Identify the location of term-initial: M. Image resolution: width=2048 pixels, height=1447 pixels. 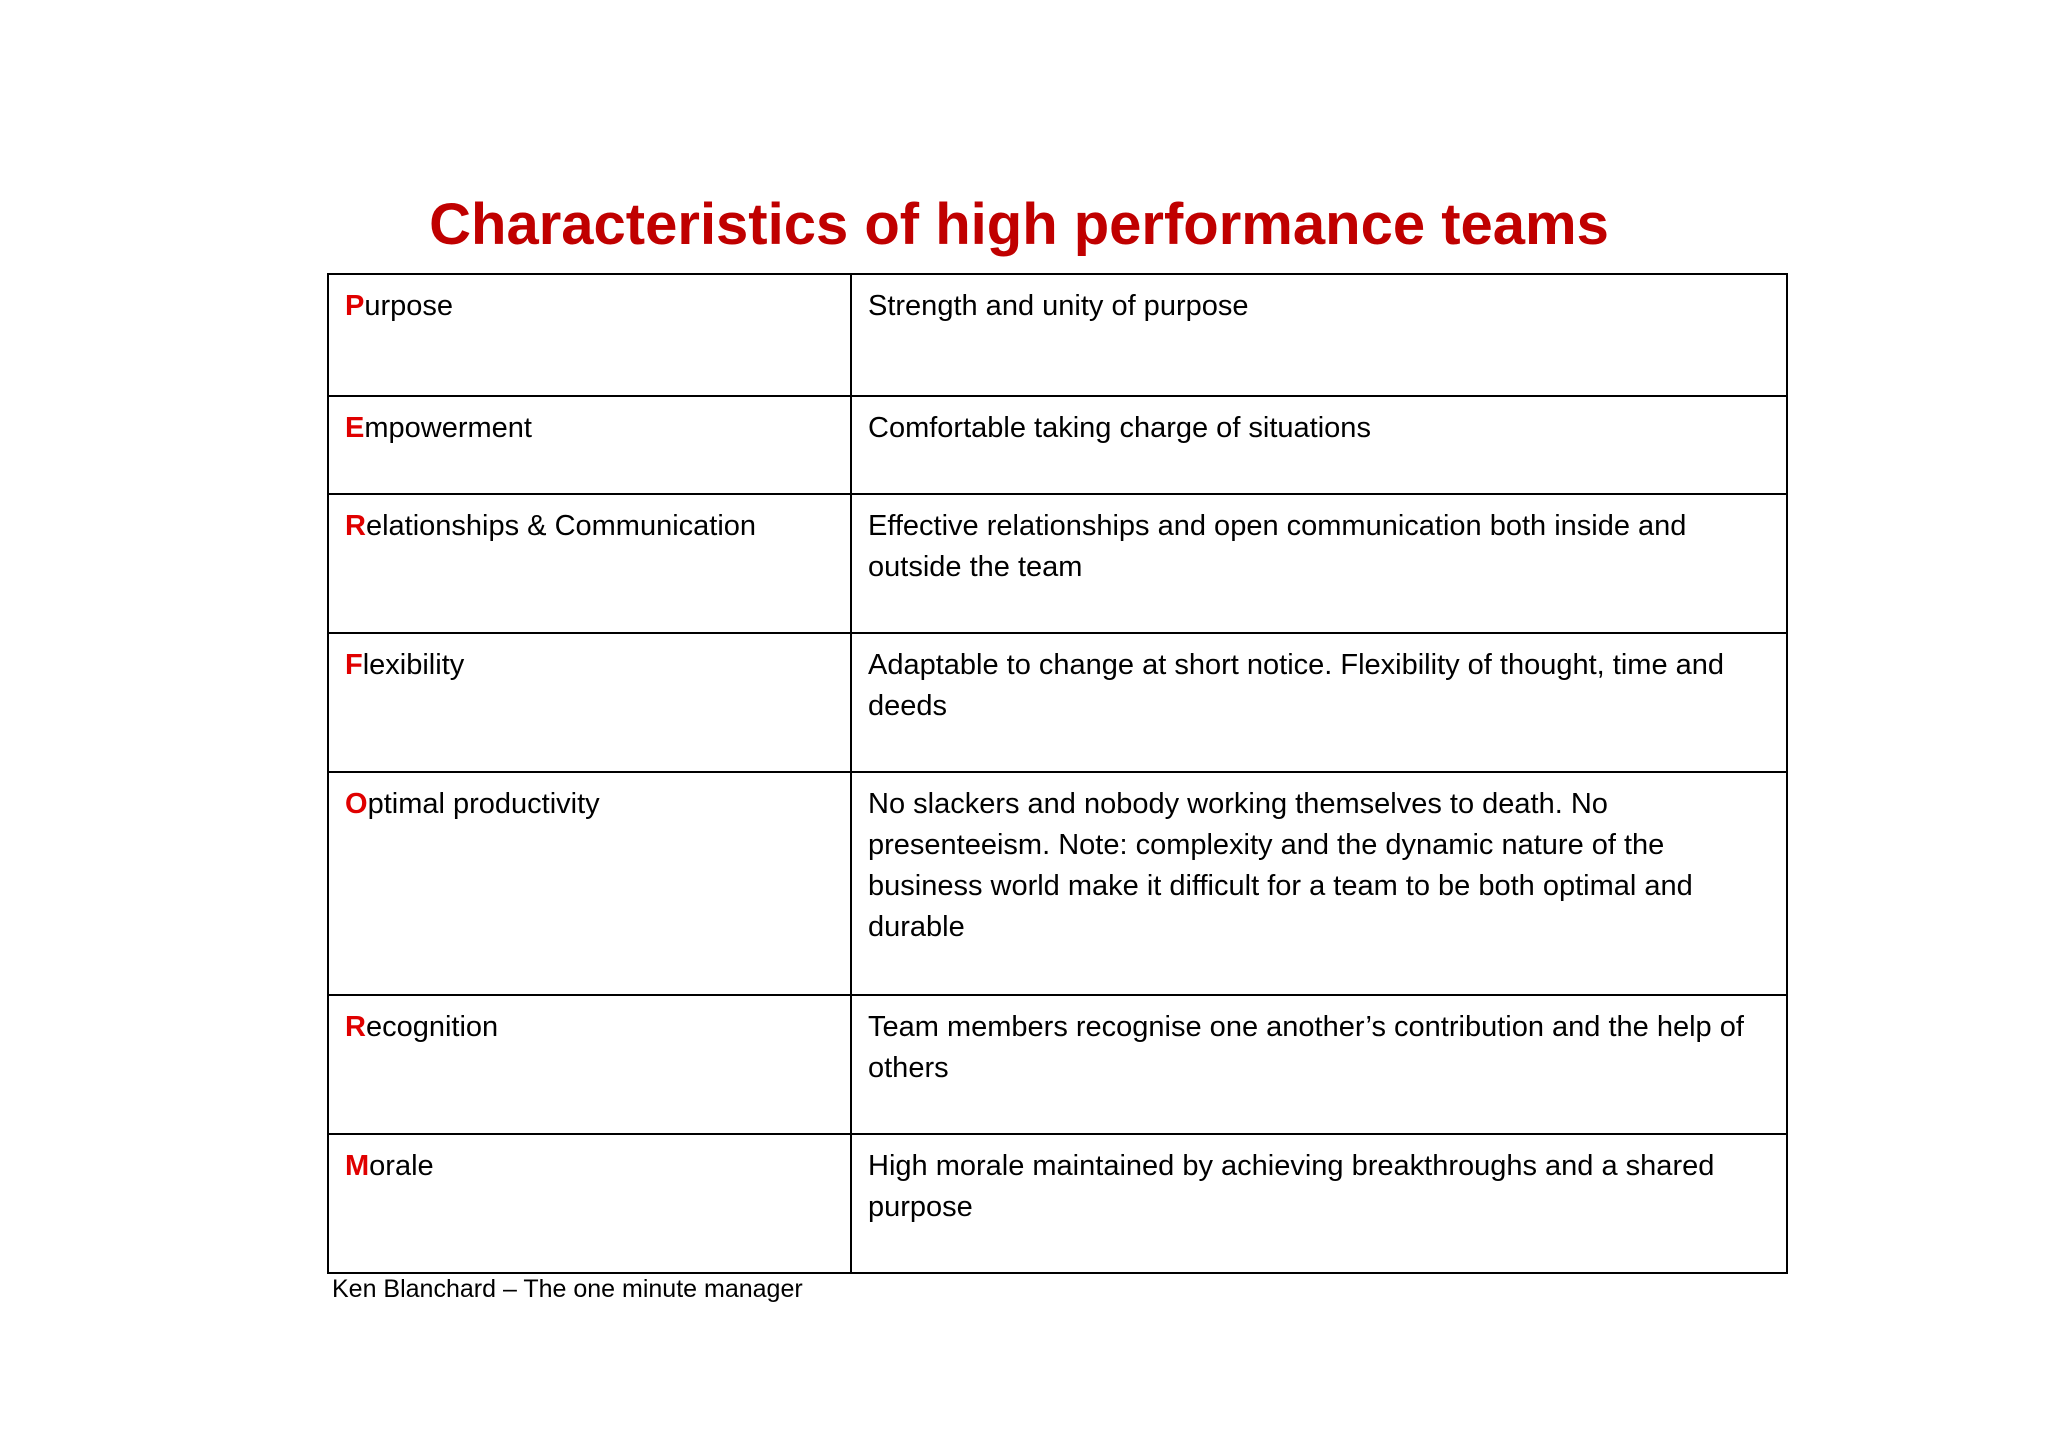
(357, 1166).